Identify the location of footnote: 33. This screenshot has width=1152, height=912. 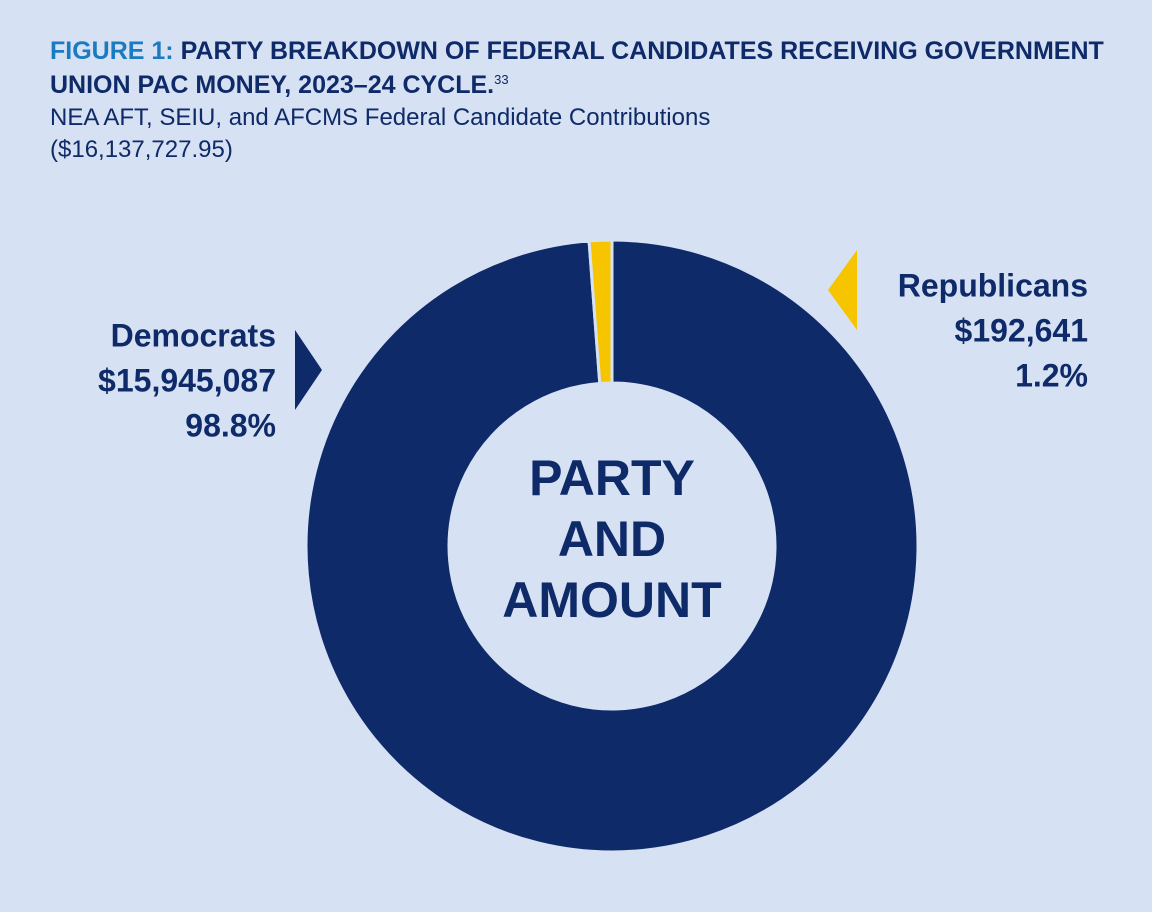
(501, 79).